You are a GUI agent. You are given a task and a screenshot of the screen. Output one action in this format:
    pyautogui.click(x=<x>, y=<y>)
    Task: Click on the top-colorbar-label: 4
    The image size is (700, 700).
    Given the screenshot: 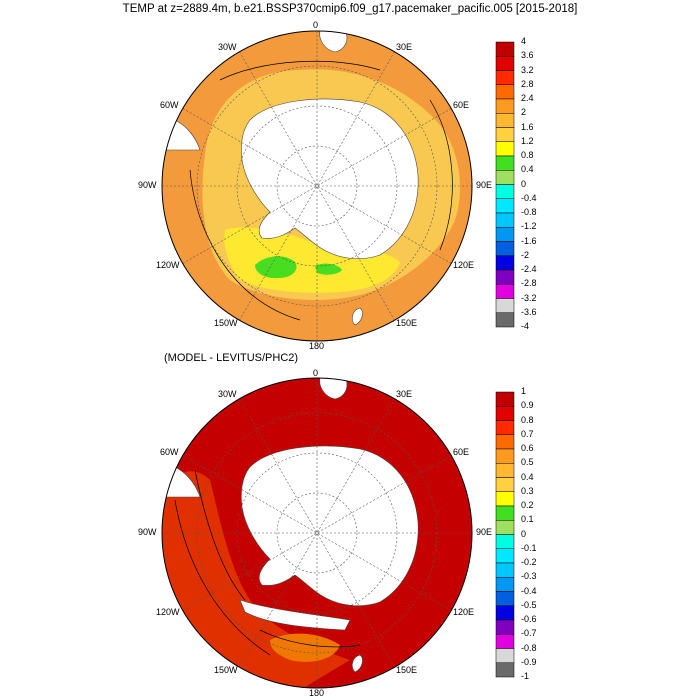 What is the action you would take?
    pyautogui.click(x=524, y=41)
    